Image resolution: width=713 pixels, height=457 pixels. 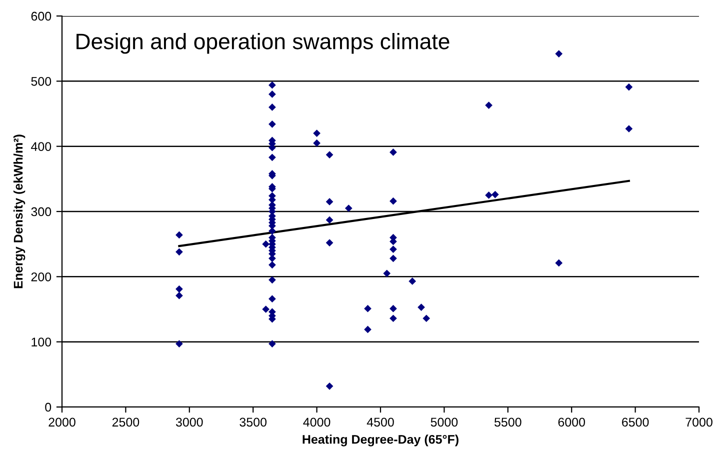 What do you see at coordinates (41, 211) in the screenshot?
I see `y-tick-label: 300` at bounding box center [41, 211].